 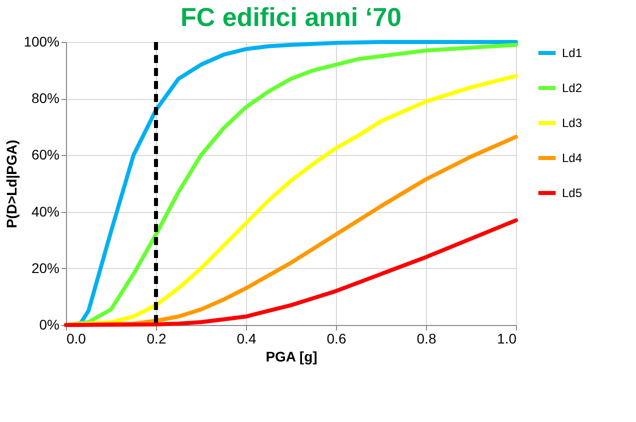 What do you see at coordinates (45, 268) in the screenshot?
I see `y-tick-label: 20%` at bounding box center [45, 268].